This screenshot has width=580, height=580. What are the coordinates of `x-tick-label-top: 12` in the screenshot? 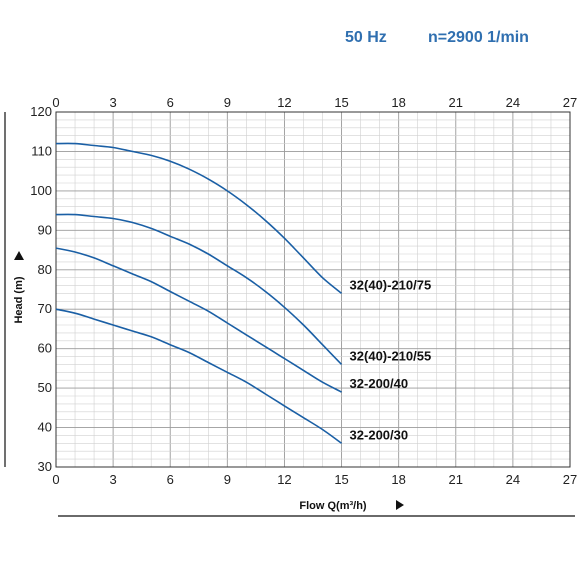 It's located at (284, 102).